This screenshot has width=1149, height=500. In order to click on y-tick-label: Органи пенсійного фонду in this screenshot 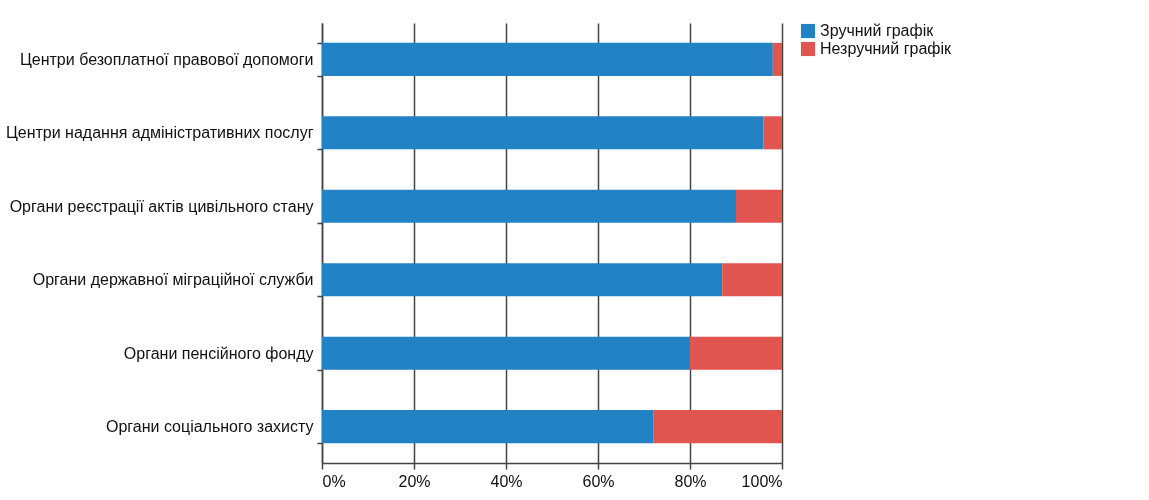, I will do `click(218, 353)`.